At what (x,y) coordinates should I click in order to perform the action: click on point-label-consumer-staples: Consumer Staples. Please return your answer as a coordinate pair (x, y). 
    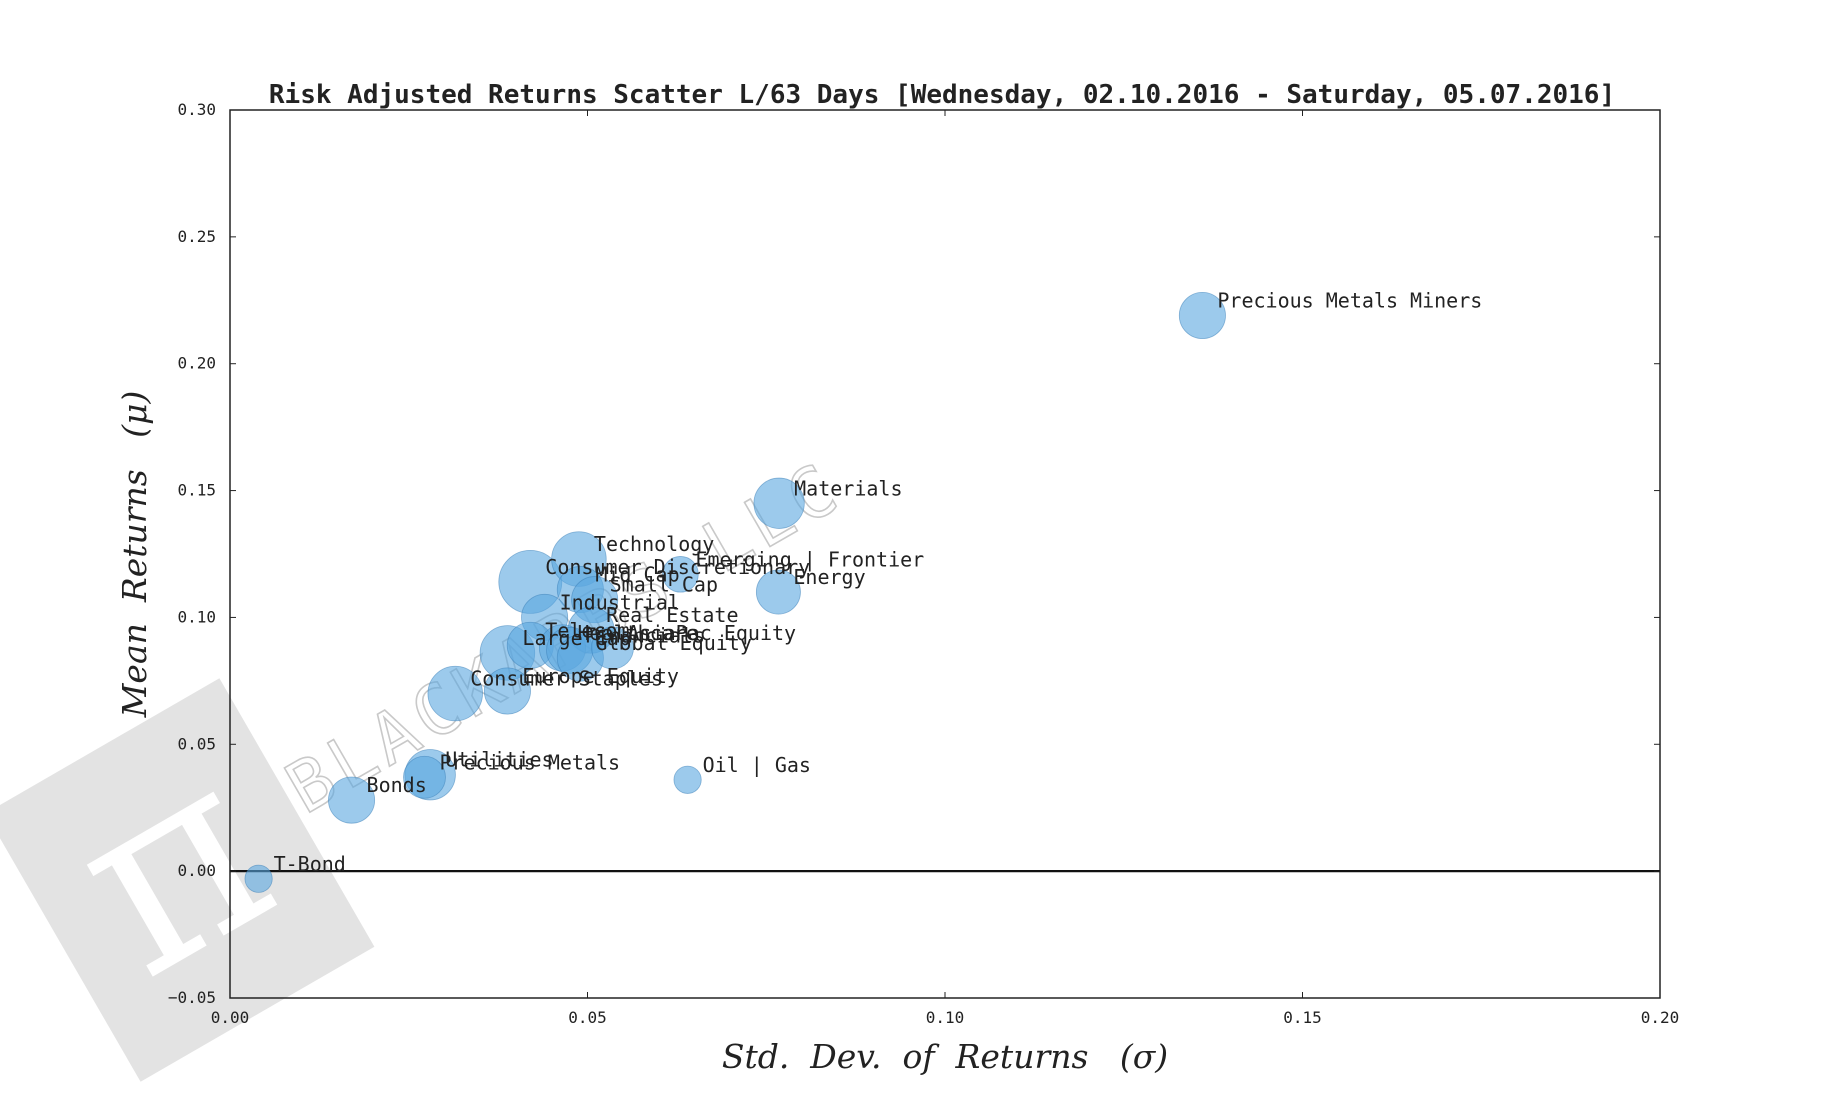
    Looking at the image, I should click on (566, 679).